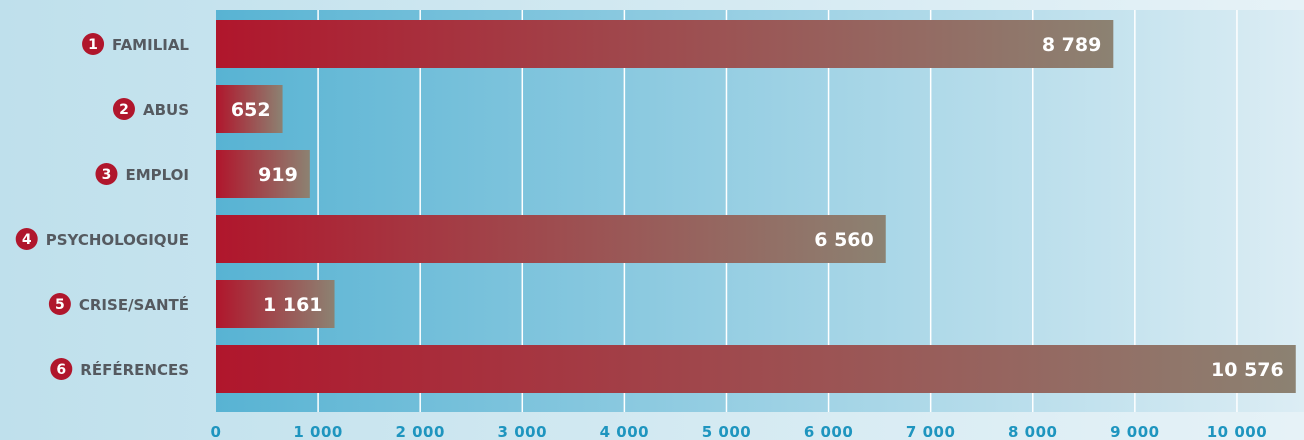 Image resolution: width=1304 pixels, height=440 pixels. Describe the element at coordinates (134, 304) in the screenshot. I see `category-label: CRISE/SANTÉ` at that location.